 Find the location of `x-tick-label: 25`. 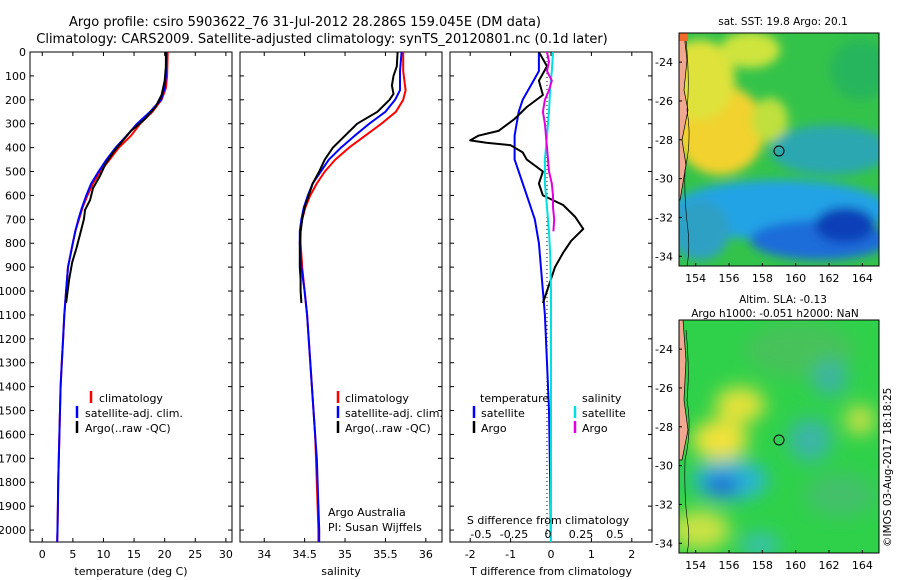

x-tick-label: 25 is located at coordinates (195, 554).